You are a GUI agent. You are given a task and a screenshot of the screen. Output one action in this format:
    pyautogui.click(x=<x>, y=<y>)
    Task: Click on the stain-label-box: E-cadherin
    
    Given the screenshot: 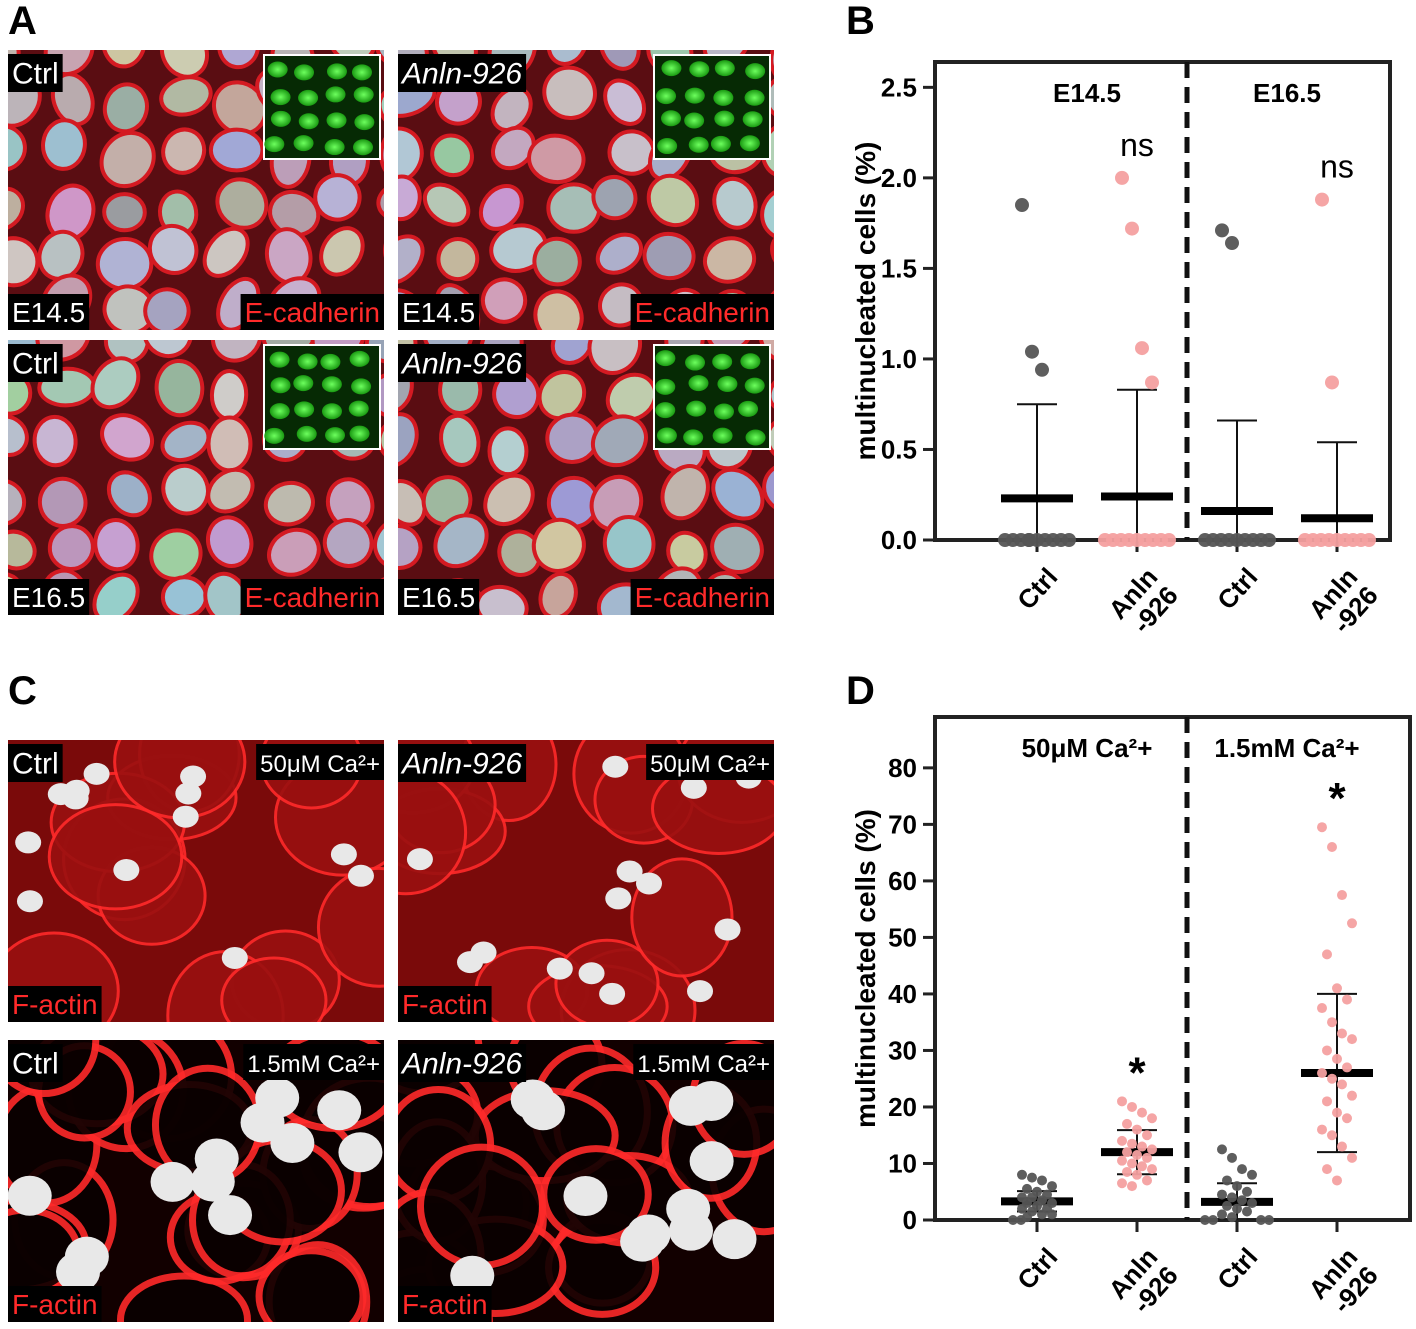 What is the action you would take?
    pyautogui.click(x=312, y=597)
    